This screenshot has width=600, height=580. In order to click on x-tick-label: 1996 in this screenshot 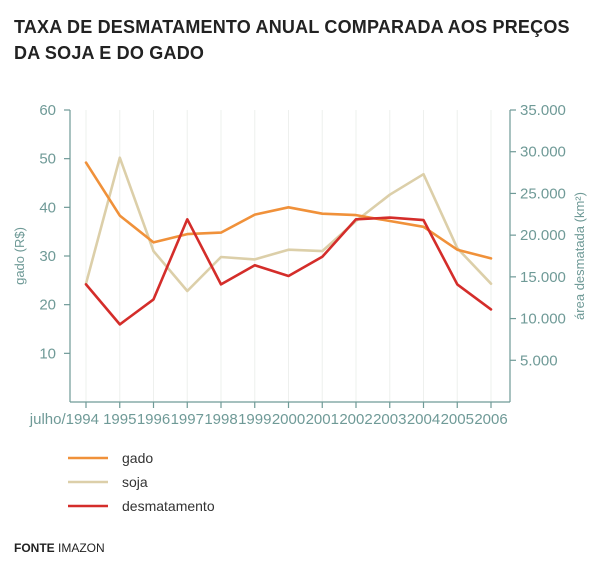, I will do `click(153, 419)`.